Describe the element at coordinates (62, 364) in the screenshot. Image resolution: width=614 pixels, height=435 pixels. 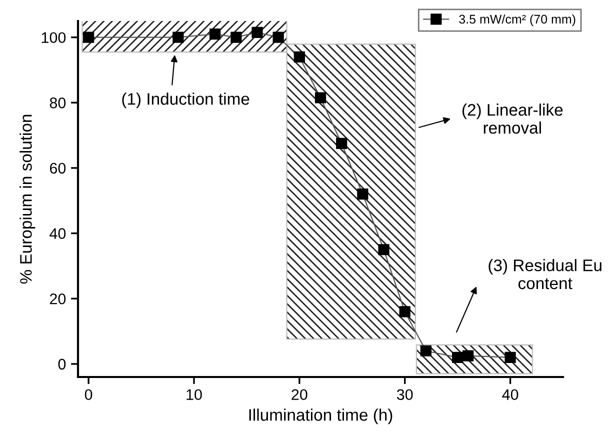
I see `y-tick-label: 0` at that location.